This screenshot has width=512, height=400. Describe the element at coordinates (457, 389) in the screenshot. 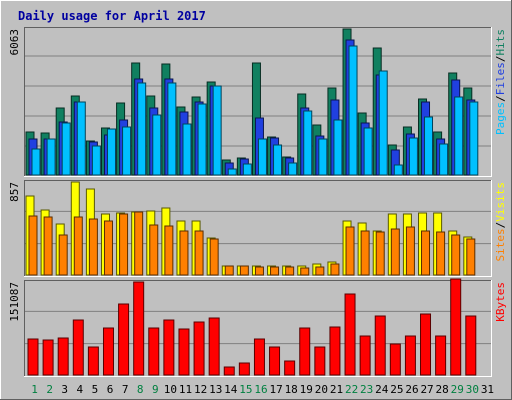

I see `x-tick-label: 29` at that location.